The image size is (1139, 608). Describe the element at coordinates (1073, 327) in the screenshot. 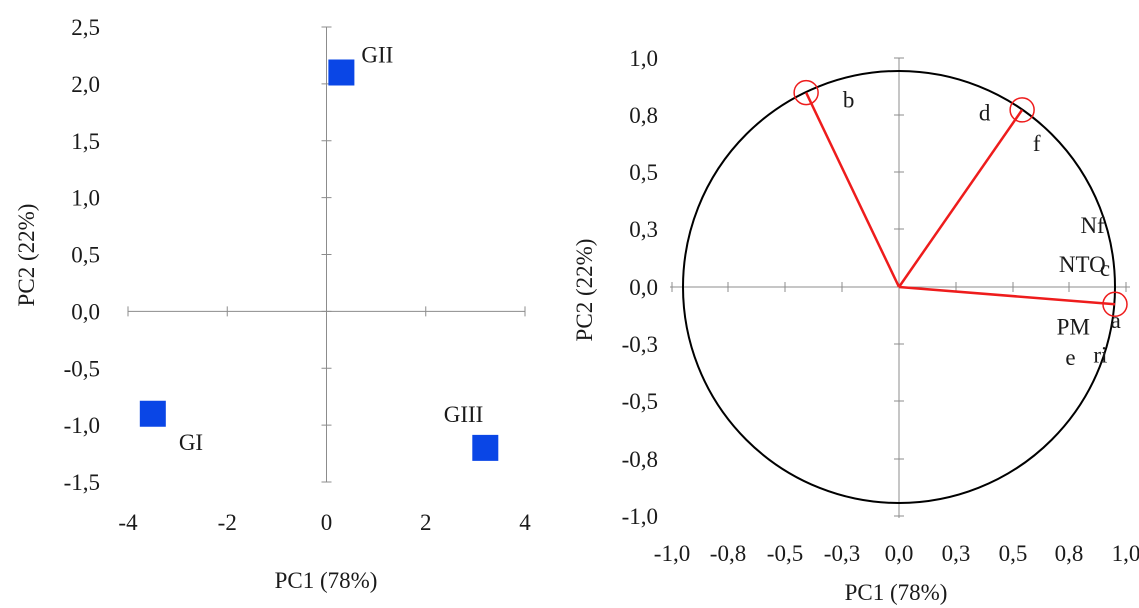

I see `variable-label-pm: PM` at that location.